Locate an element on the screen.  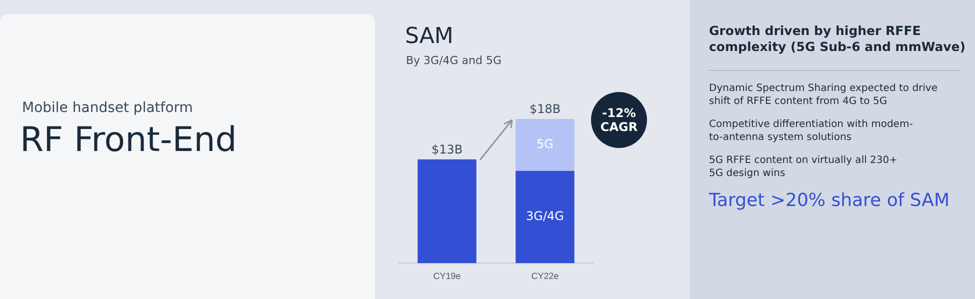
annotation: $13B is located at coordinates (447, 149).